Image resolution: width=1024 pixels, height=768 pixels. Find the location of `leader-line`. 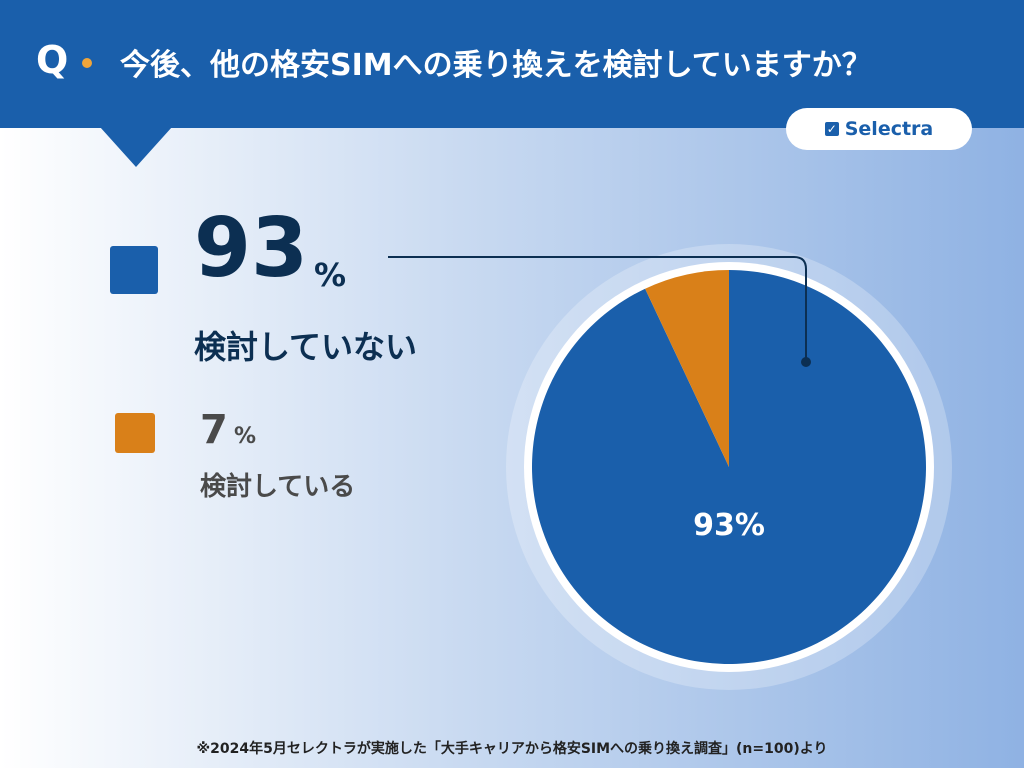

leader-line is located at coordinates (597, 309).